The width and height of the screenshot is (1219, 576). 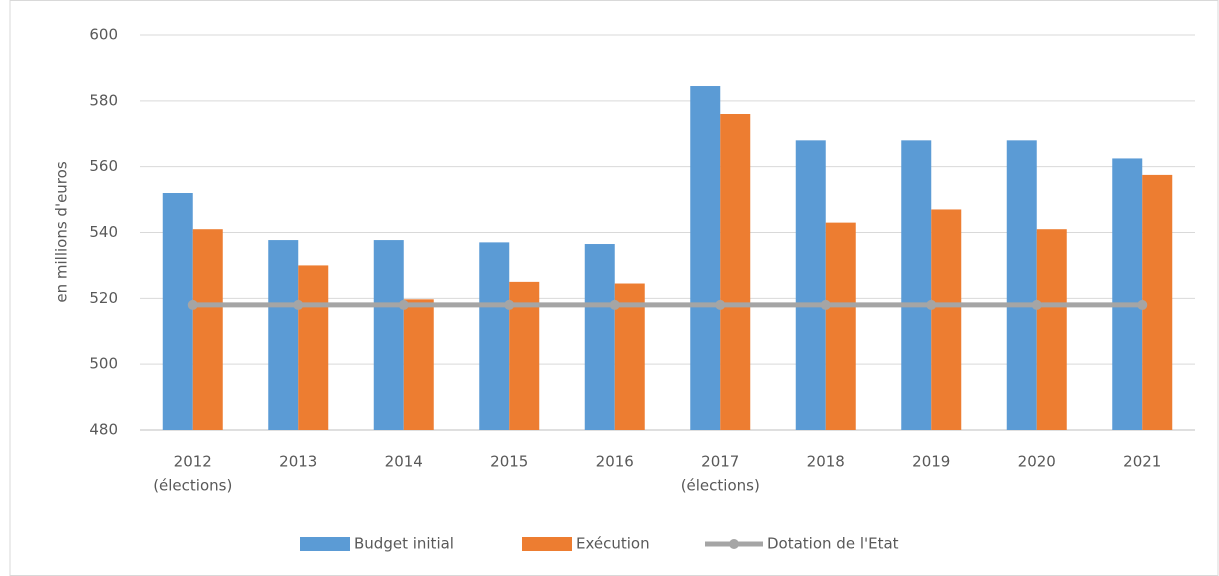 I want to click on x-tick-label: 2019, so click(x=931, y=462).